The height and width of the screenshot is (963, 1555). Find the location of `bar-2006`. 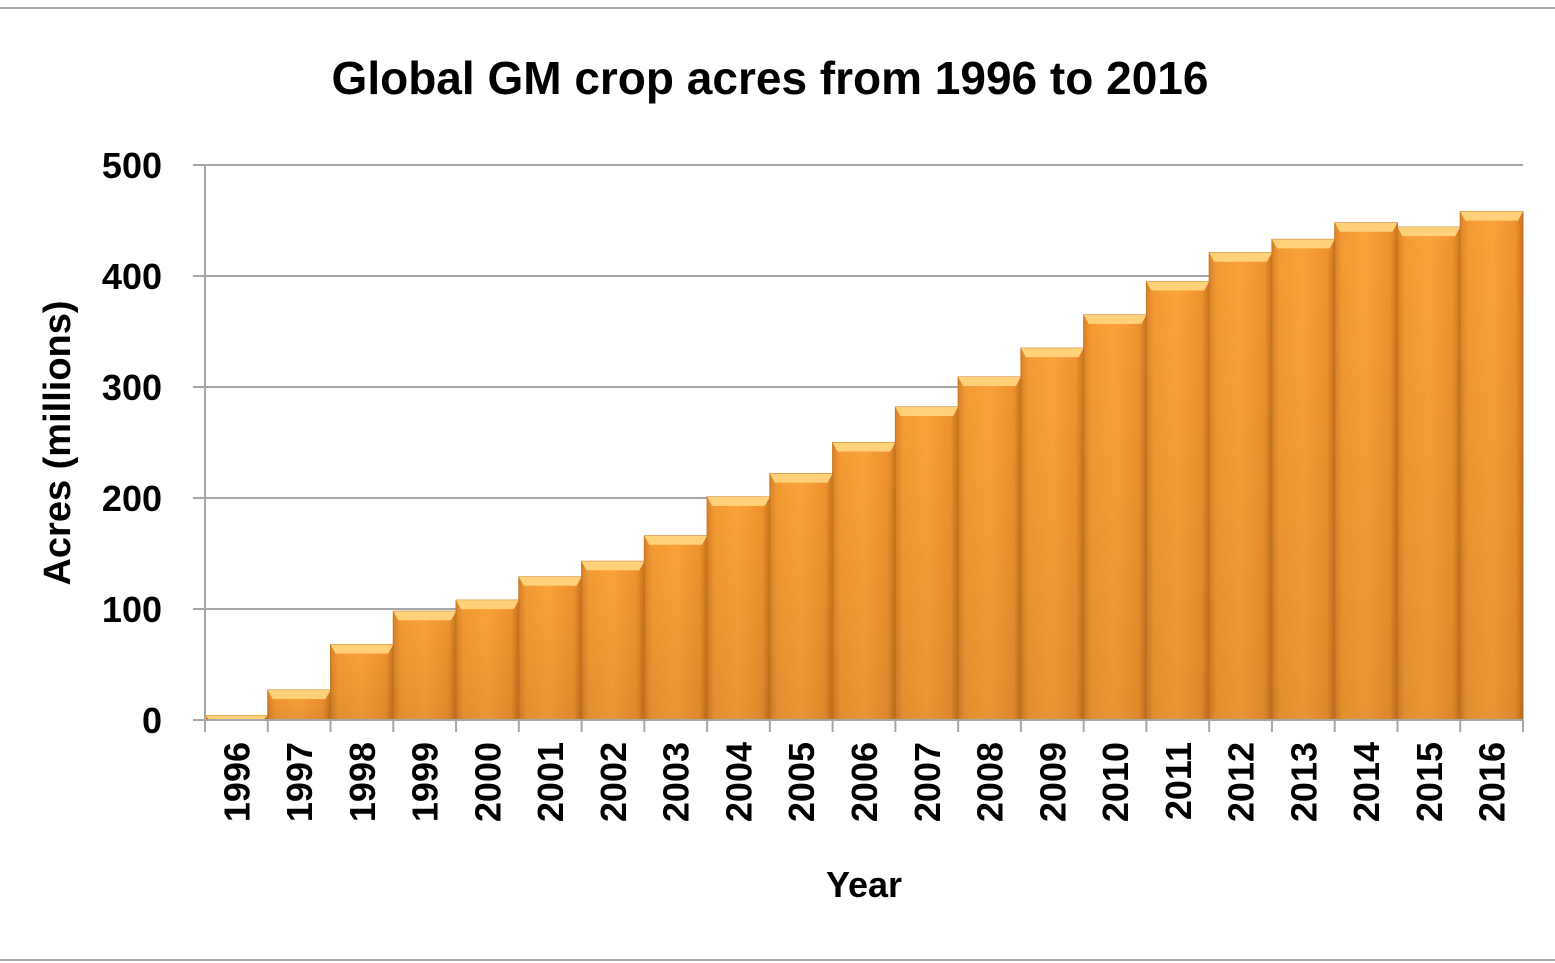

bar-2006 is located at coordinates (864, 581).